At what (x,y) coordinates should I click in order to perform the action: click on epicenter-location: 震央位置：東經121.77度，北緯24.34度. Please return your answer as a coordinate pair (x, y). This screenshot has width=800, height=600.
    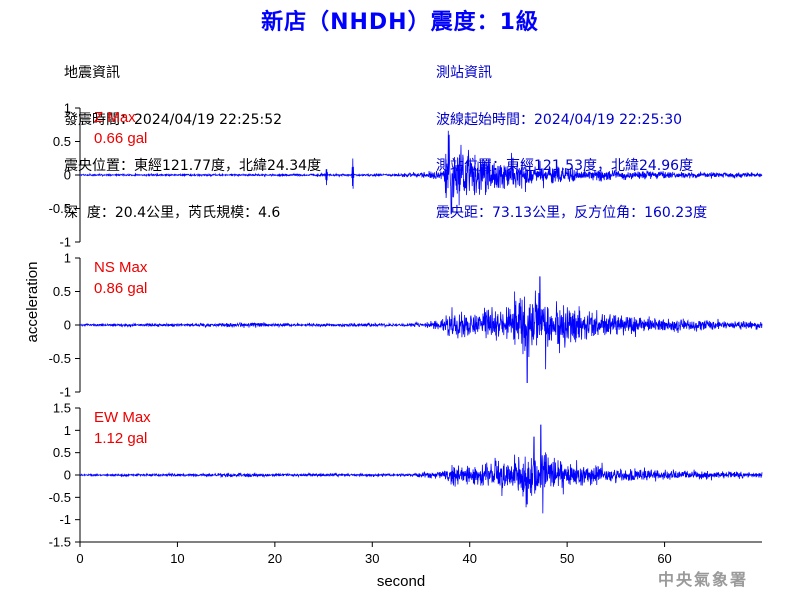
    Looking at the image, I should click on (193, 166).